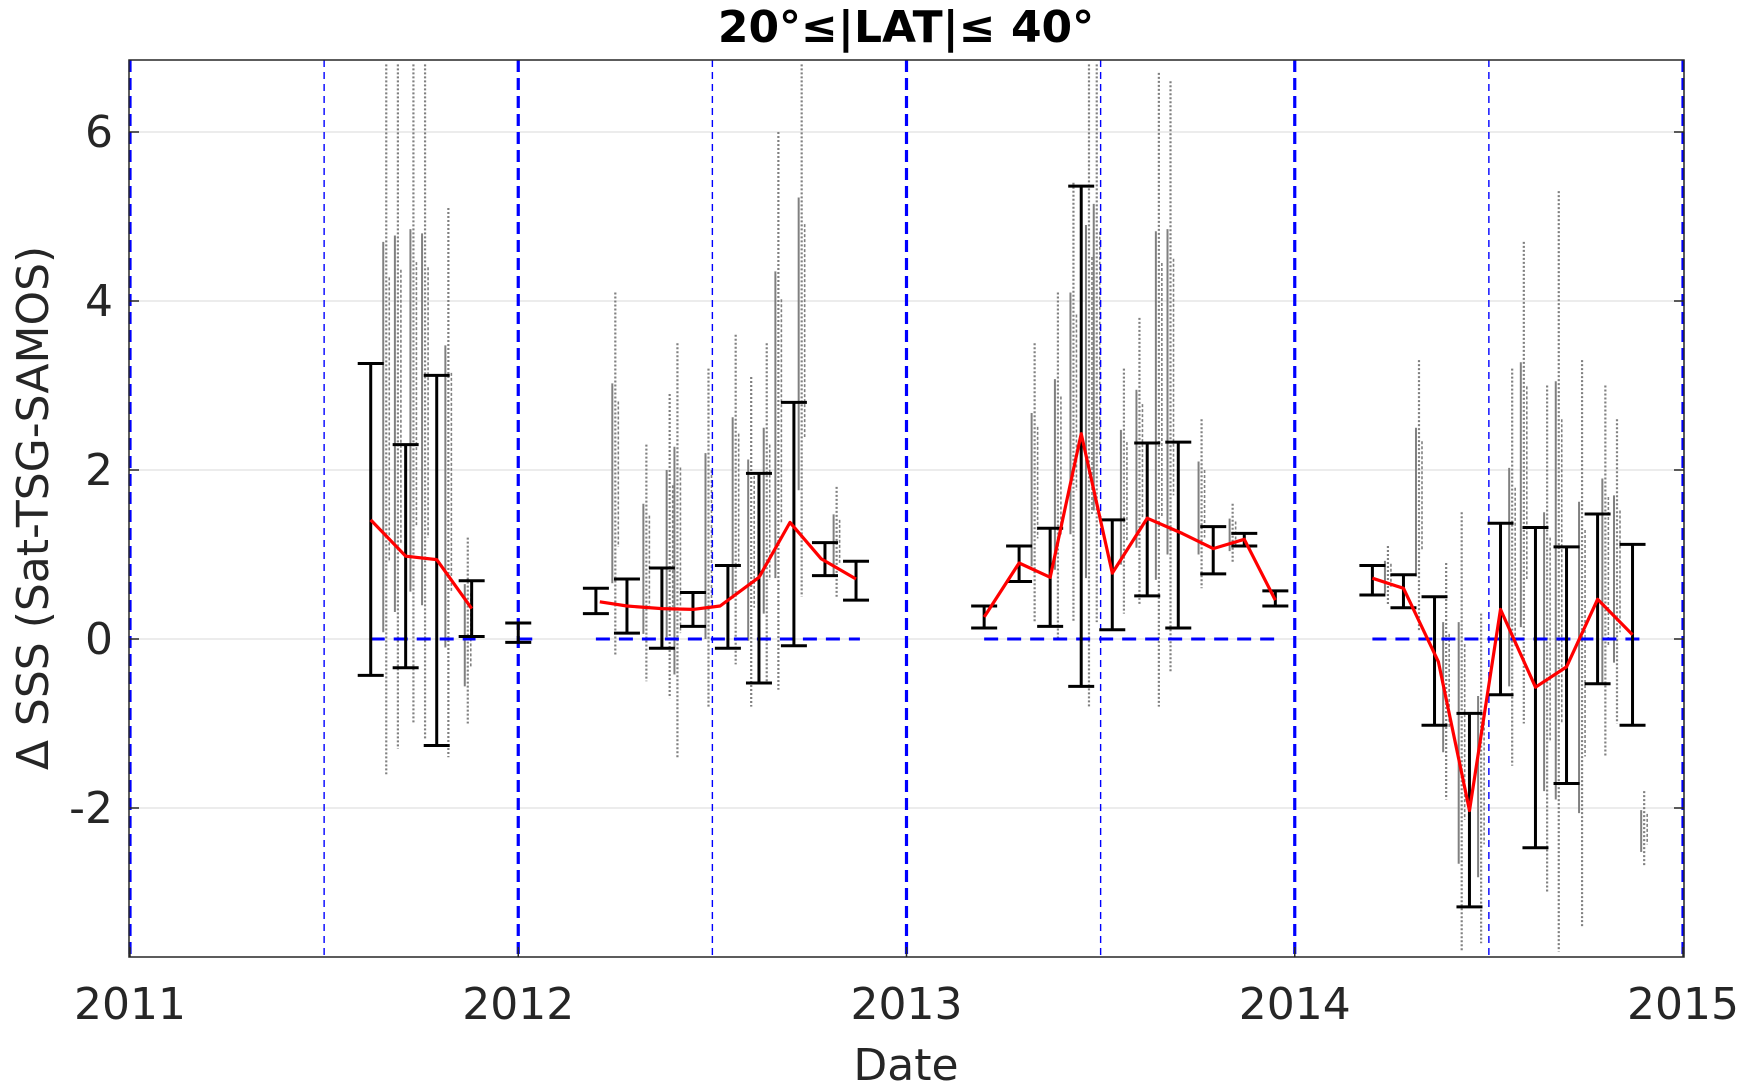 The image size is (1742, 1087). Describe the element at coordinates (130, 1004) in the screenshot. I see `x-tick-label: 2011` at that location.